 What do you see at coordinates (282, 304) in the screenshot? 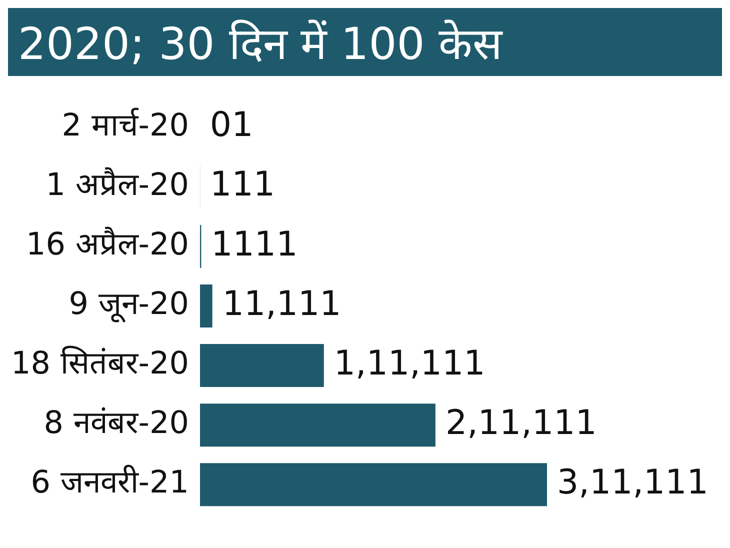
I see `data-label: 11,111` at bounding box center [282, 304].